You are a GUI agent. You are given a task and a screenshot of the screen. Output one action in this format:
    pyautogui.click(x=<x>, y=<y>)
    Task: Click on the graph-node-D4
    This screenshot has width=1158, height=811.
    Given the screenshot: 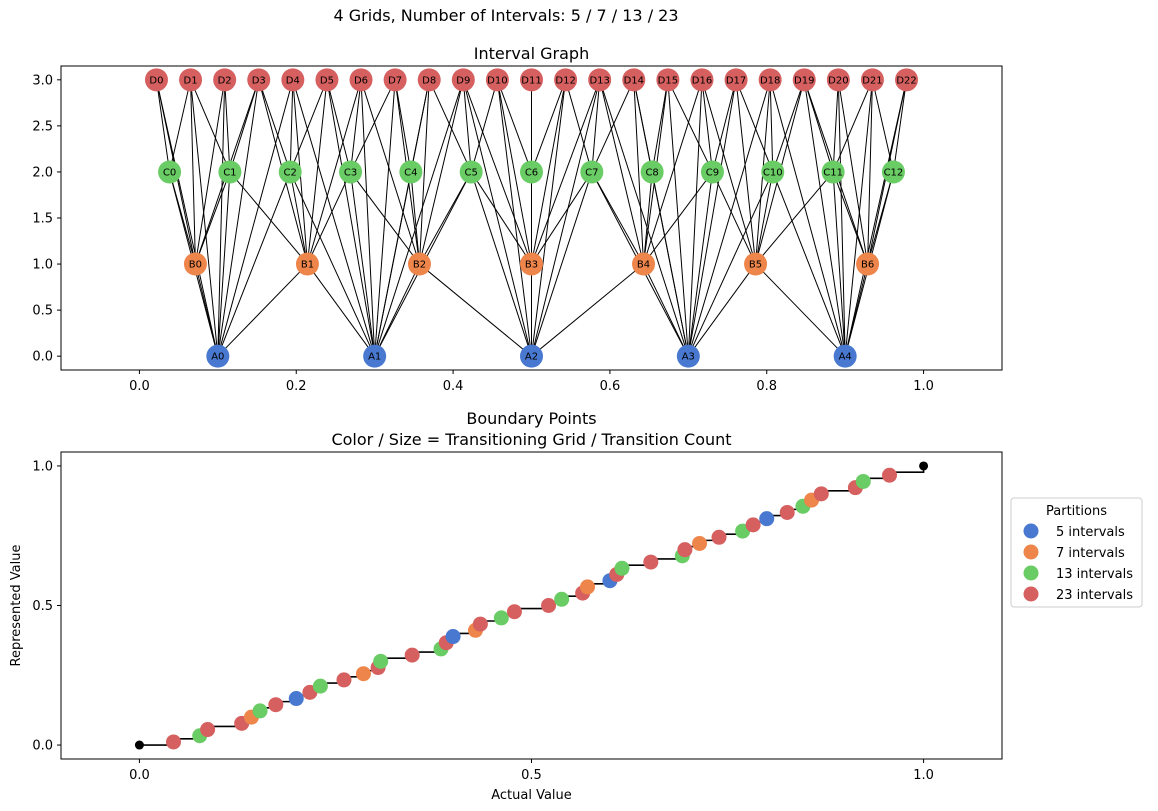 What is the action you would take?
    pyautogui.click(x=293, y=80)
    